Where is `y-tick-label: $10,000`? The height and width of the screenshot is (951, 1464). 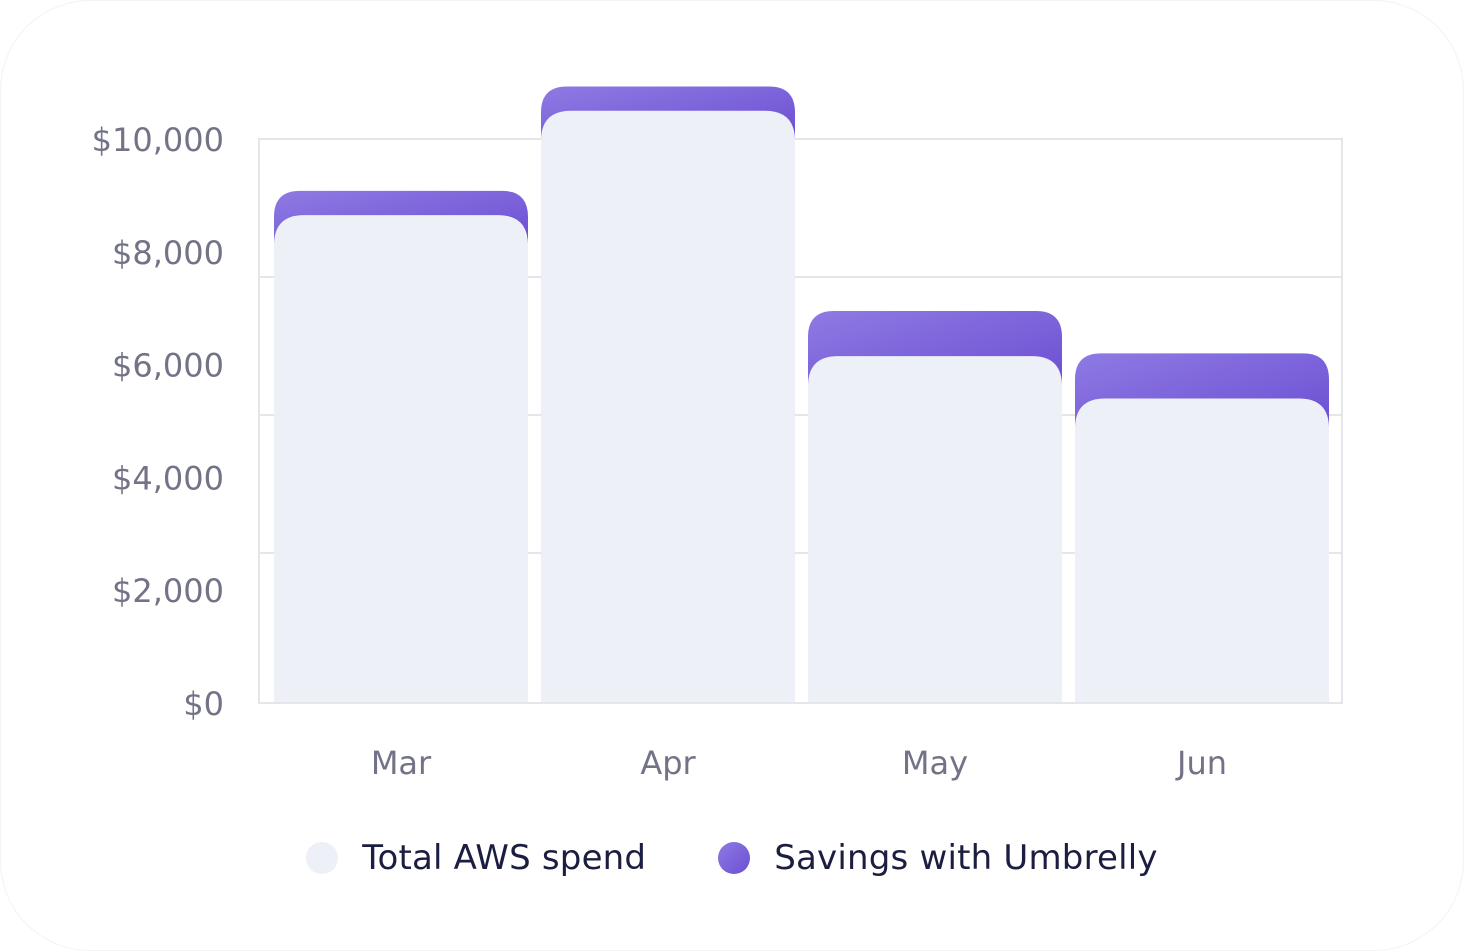
y-tick-label: $10,000 is located at coordinates (158, 140).